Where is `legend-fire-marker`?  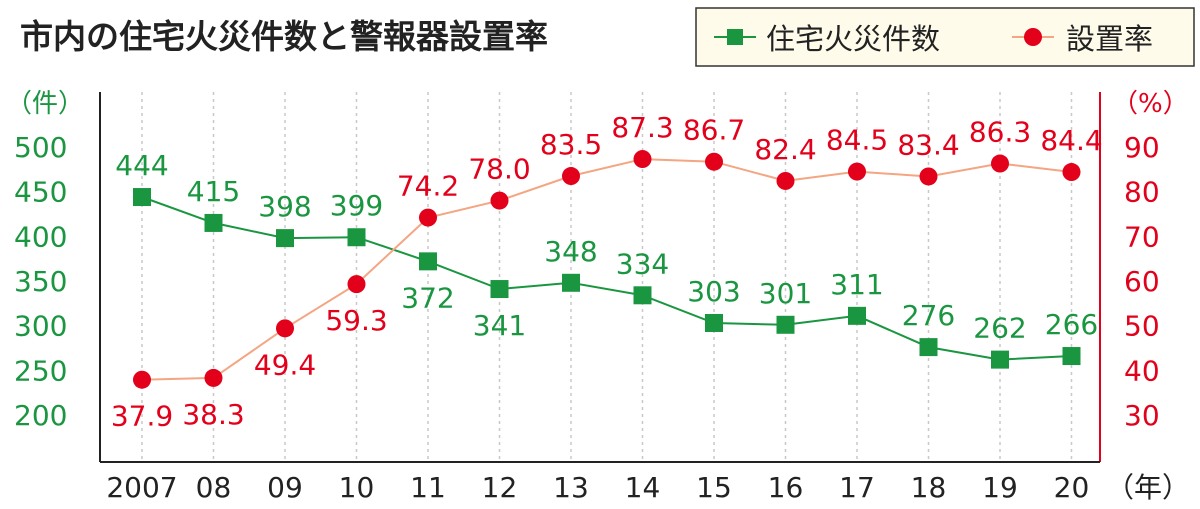
legend-fire-marker is located at coordinates (735, 37).